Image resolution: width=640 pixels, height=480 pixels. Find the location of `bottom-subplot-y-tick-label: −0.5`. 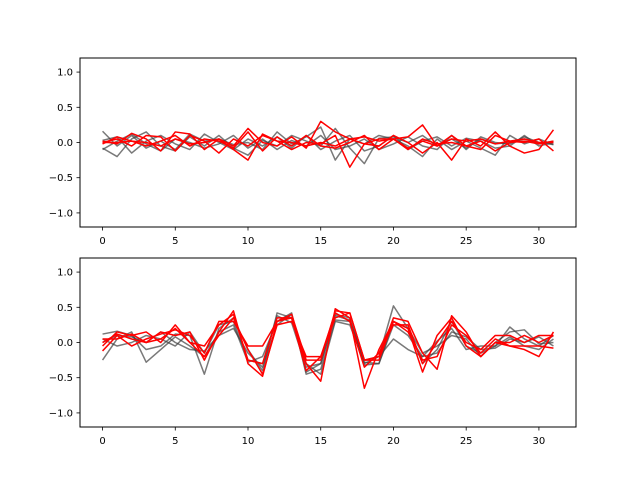

bottom-subplot-y-tick-label: −0.5 is located at coordinates (61, 378).